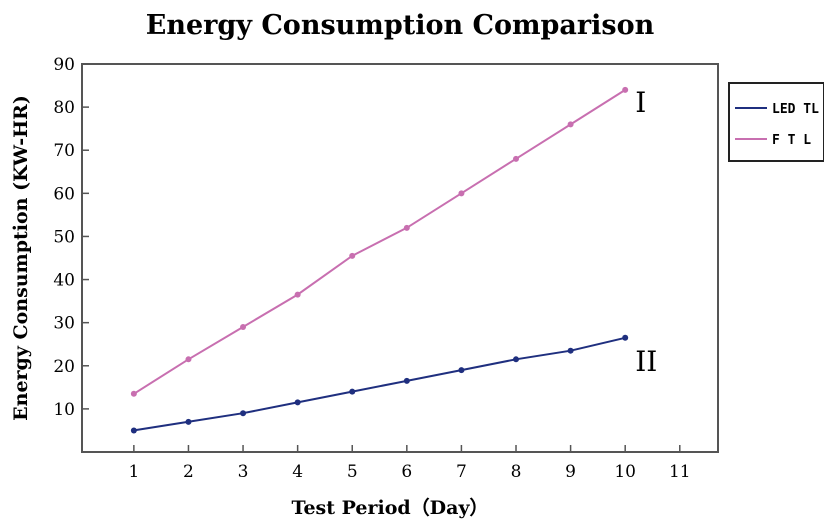  Describe the element at coordinates (64, 108) in the screenshot. I see `y-tick-label: 80` at that location.